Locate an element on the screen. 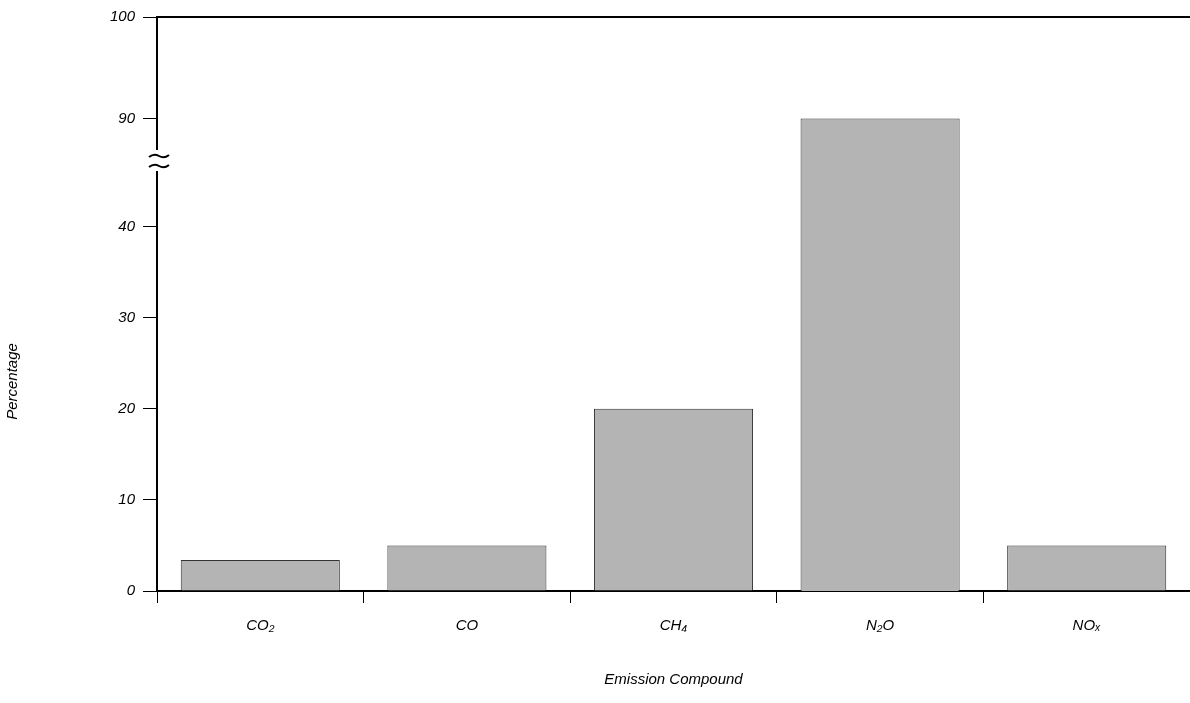 The height and width of the screenshot is (703, 1190). x-tick-label: NOₓ is located at coordinates (1087, 625).